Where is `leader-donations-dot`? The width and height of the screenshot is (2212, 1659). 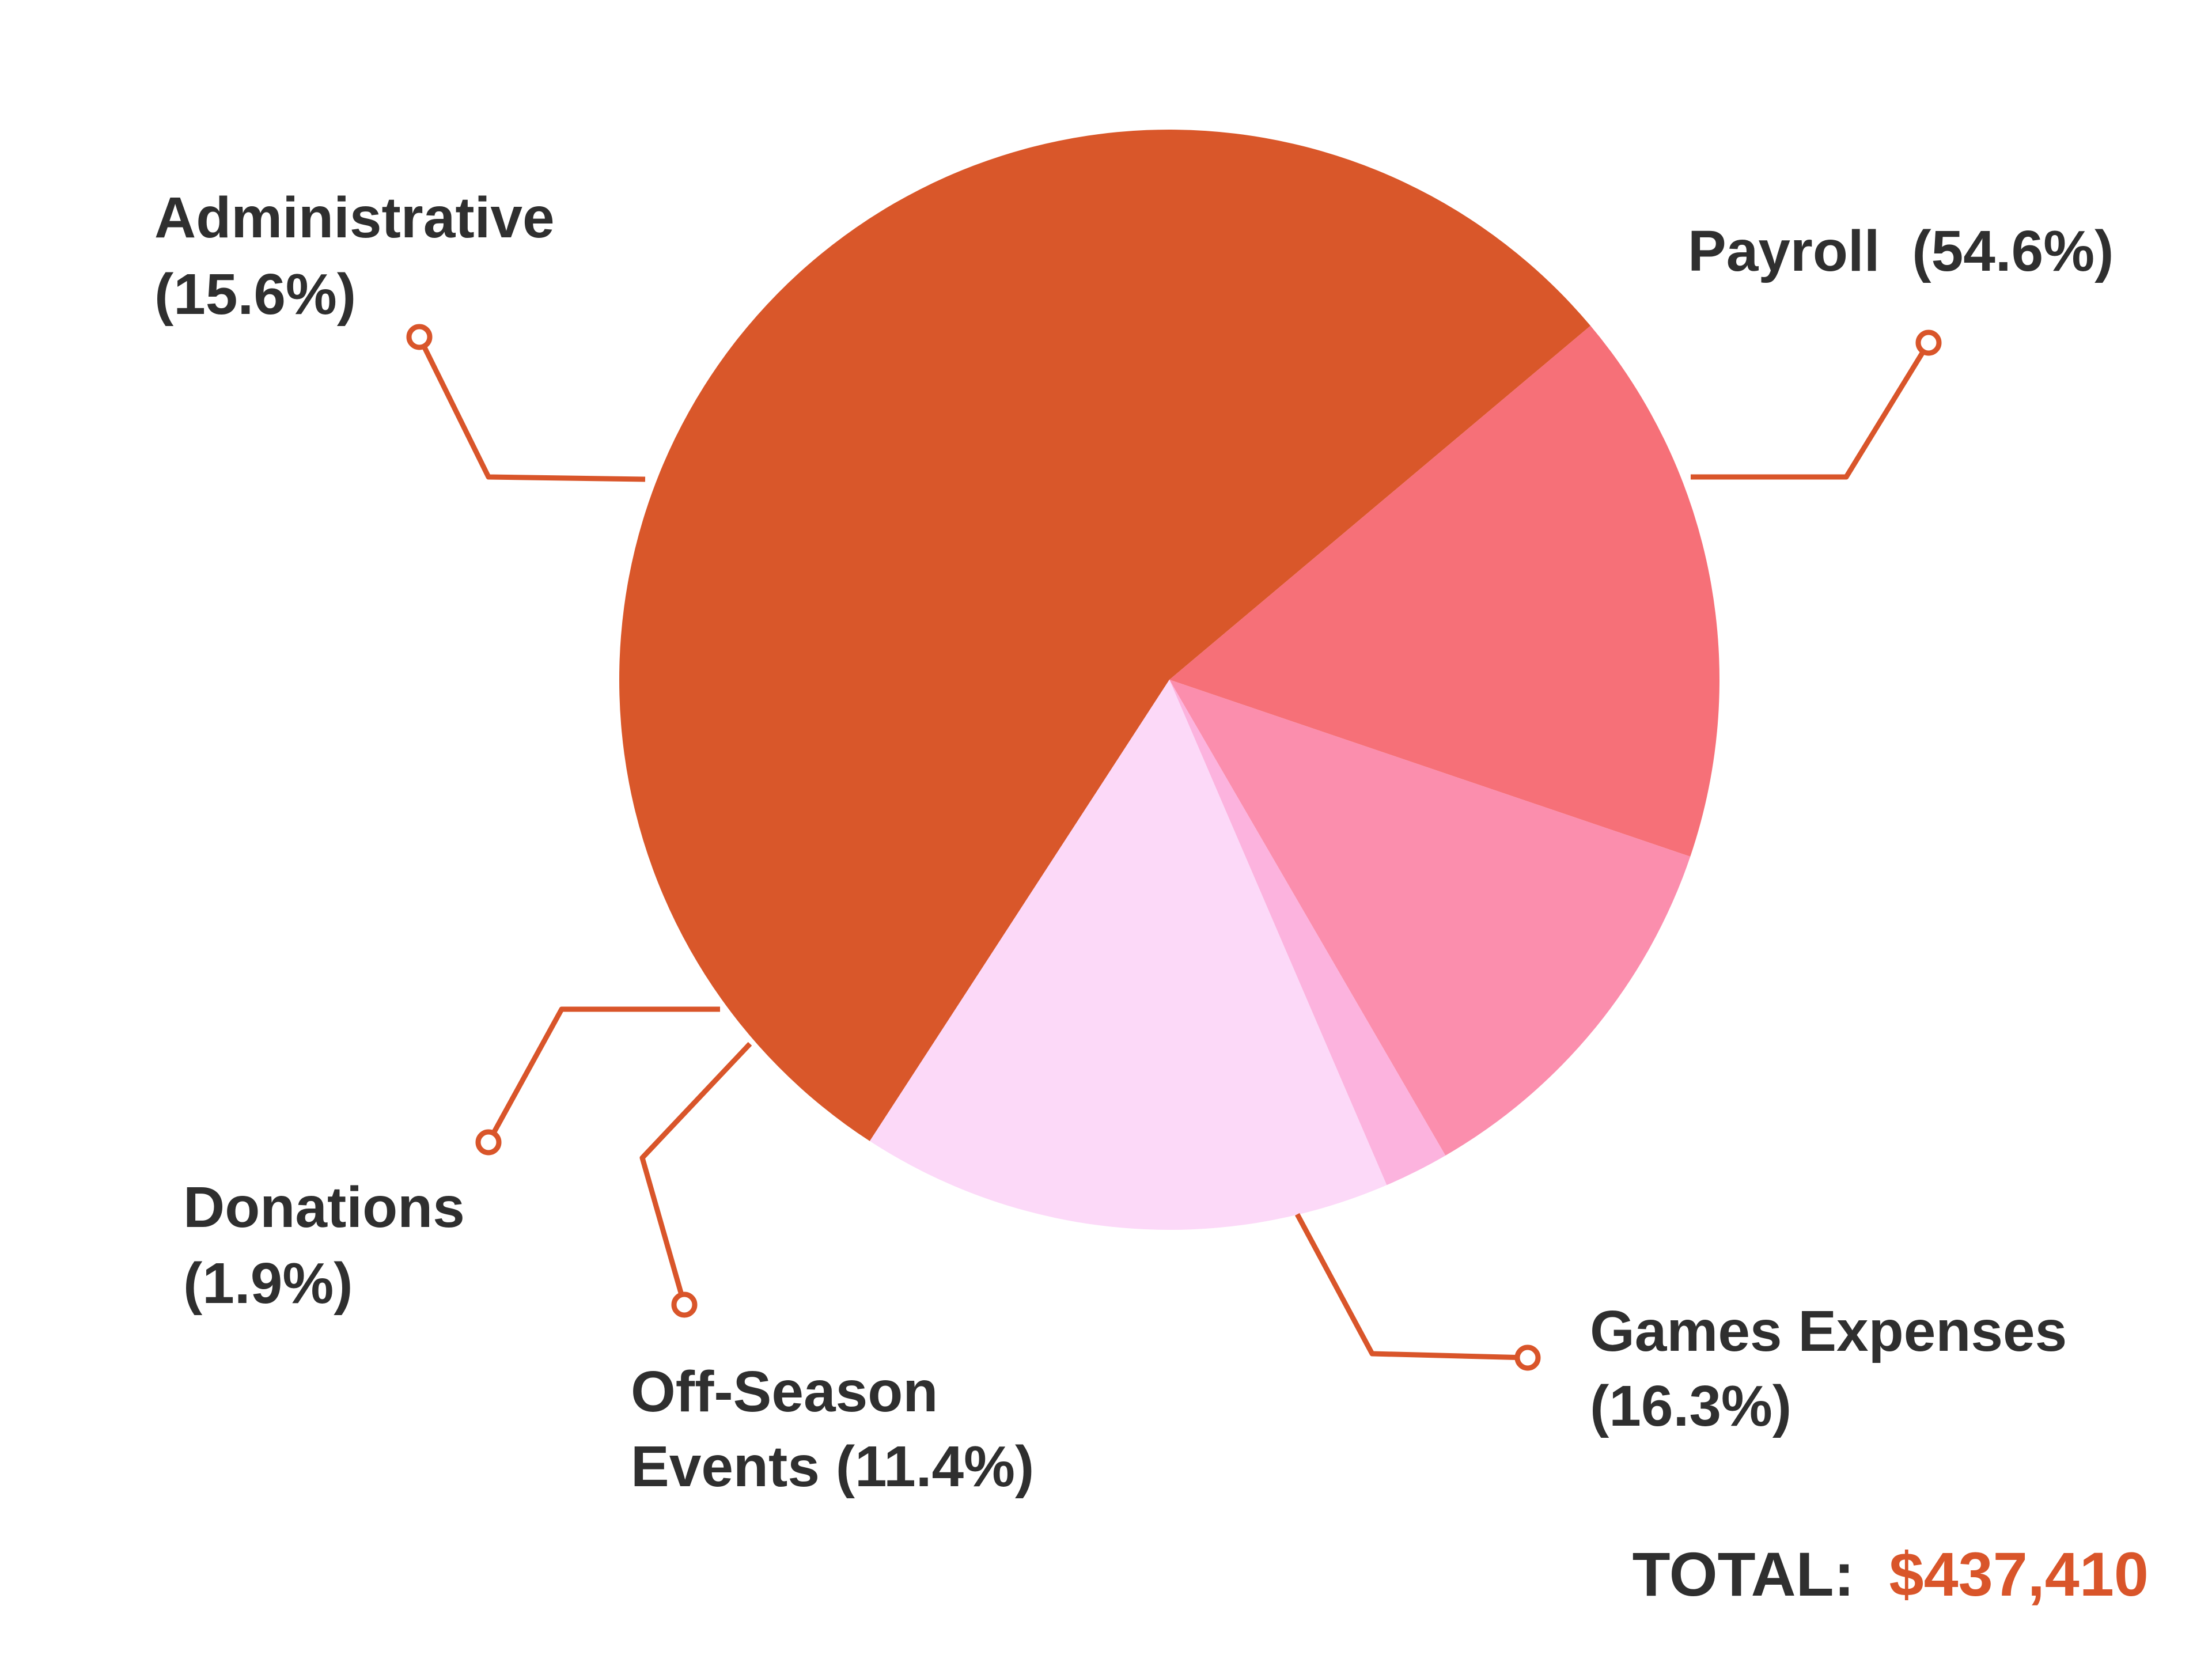
leader-donations-dot is located at coordinates (488, 1142).